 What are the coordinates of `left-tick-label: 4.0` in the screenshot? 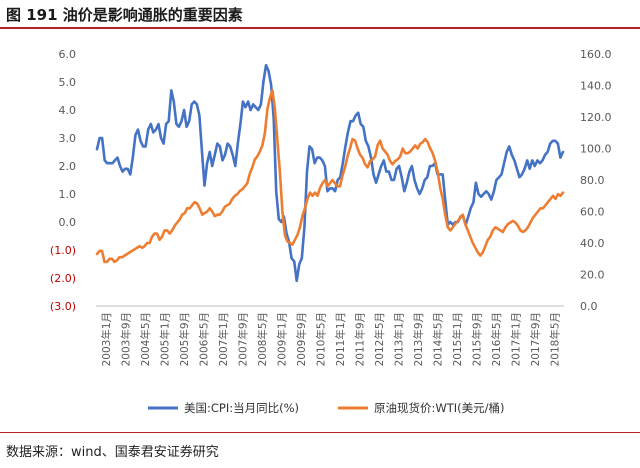 It's located at (68, 110).